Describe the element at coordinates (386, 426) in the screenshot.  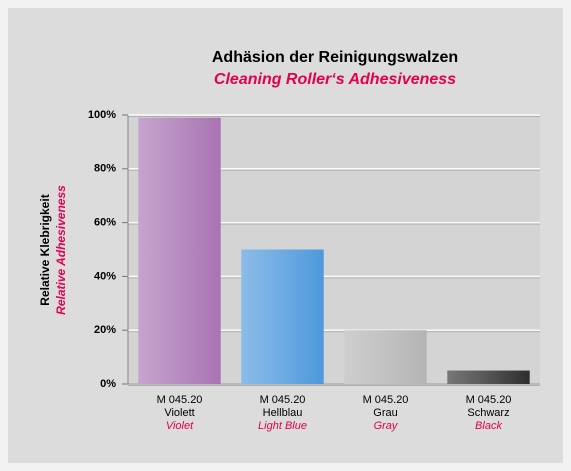
I see `x-tick-label: Gray` at that location.